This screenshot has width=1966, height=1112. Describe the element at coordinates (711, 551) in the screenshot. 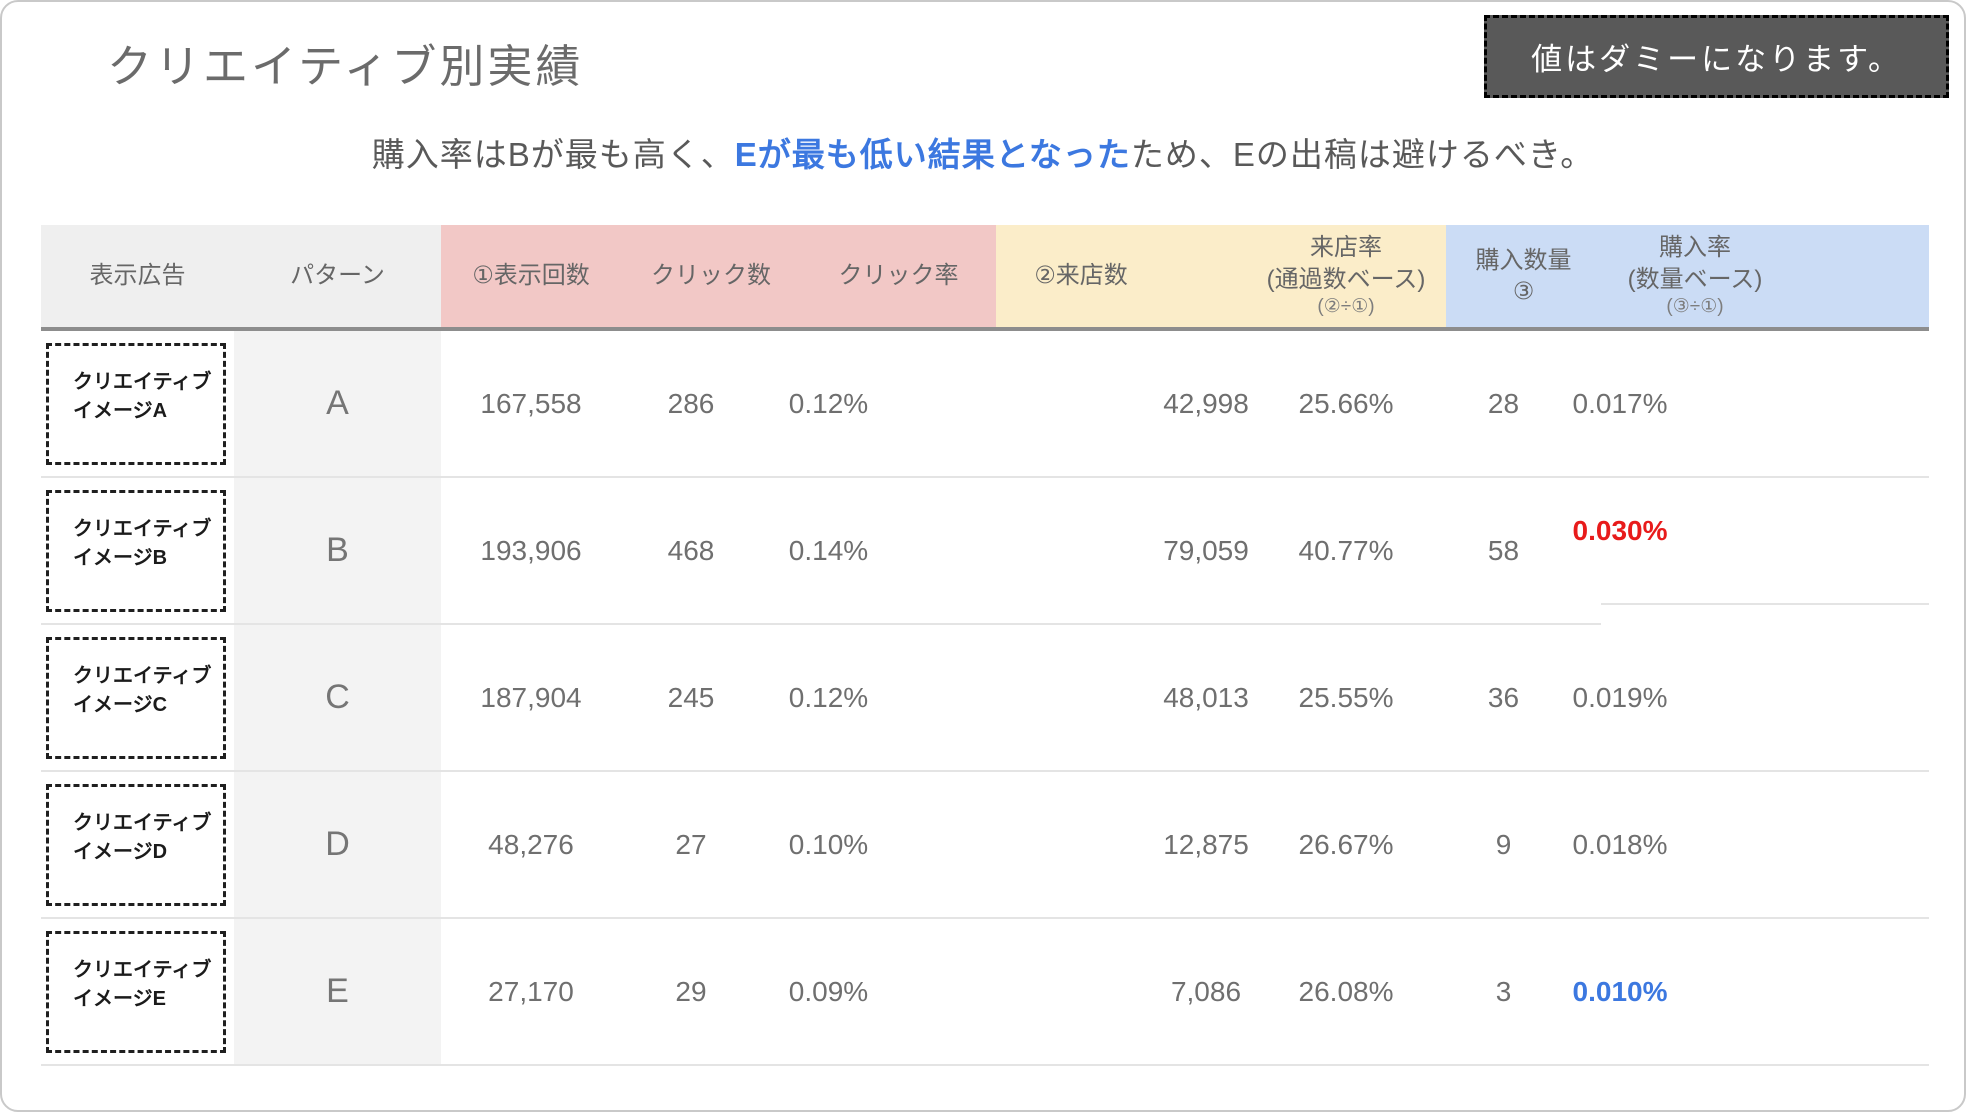

I see `clicks-cell-B: 468` at that location.